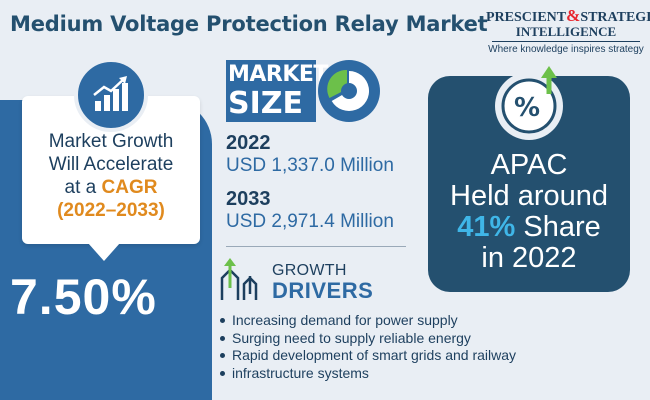 Image resolution: width=650 pixels, height=400 pixels. What do you see at coordinates (316, 246) in the screenshot?
I see `section-divider` at bounding box center [316, 246].